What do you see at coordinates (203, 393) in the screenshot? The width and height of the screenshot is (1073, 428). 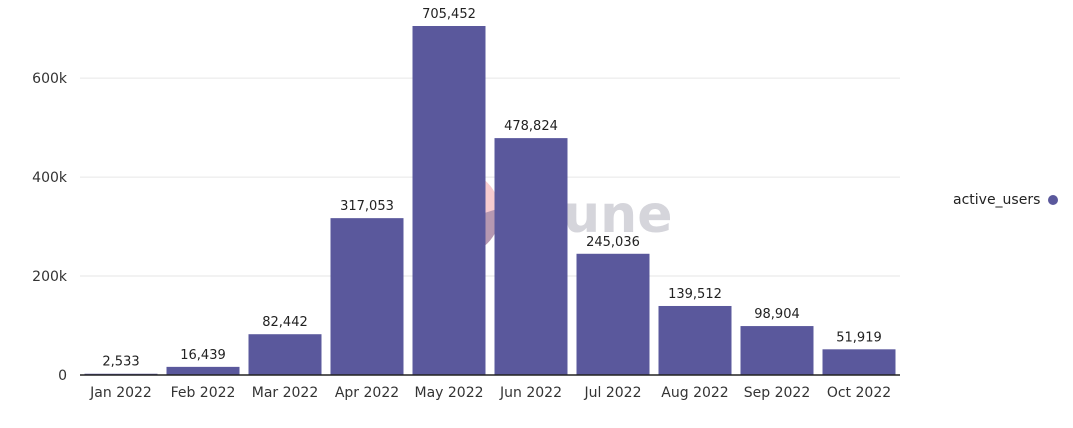 I see `x-tick-label: Feb 2022` at bounding box center [203, 393].